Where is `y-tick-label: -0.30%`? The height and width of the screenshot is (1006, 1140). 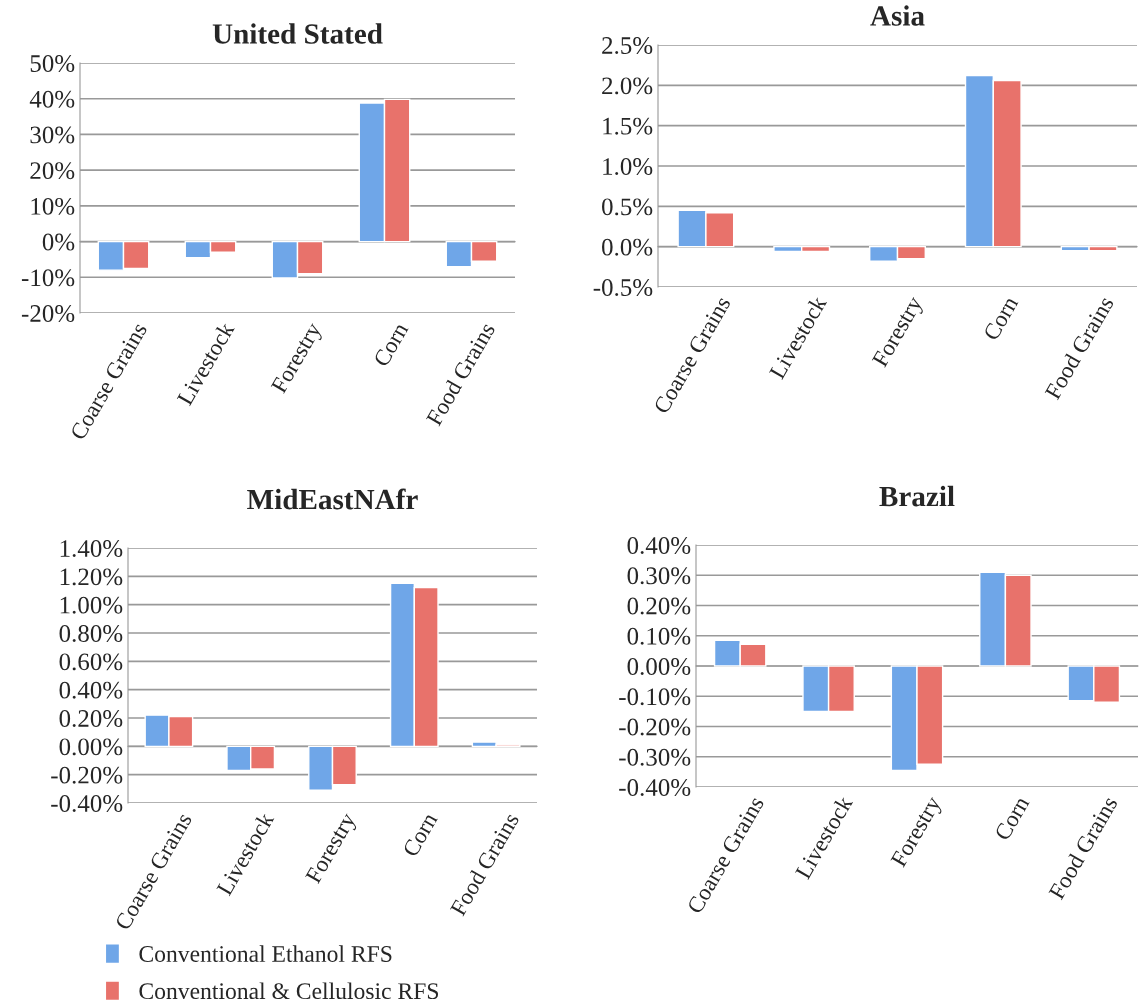 y-tick-label: -0.30% is located at coordinates (655, 757).